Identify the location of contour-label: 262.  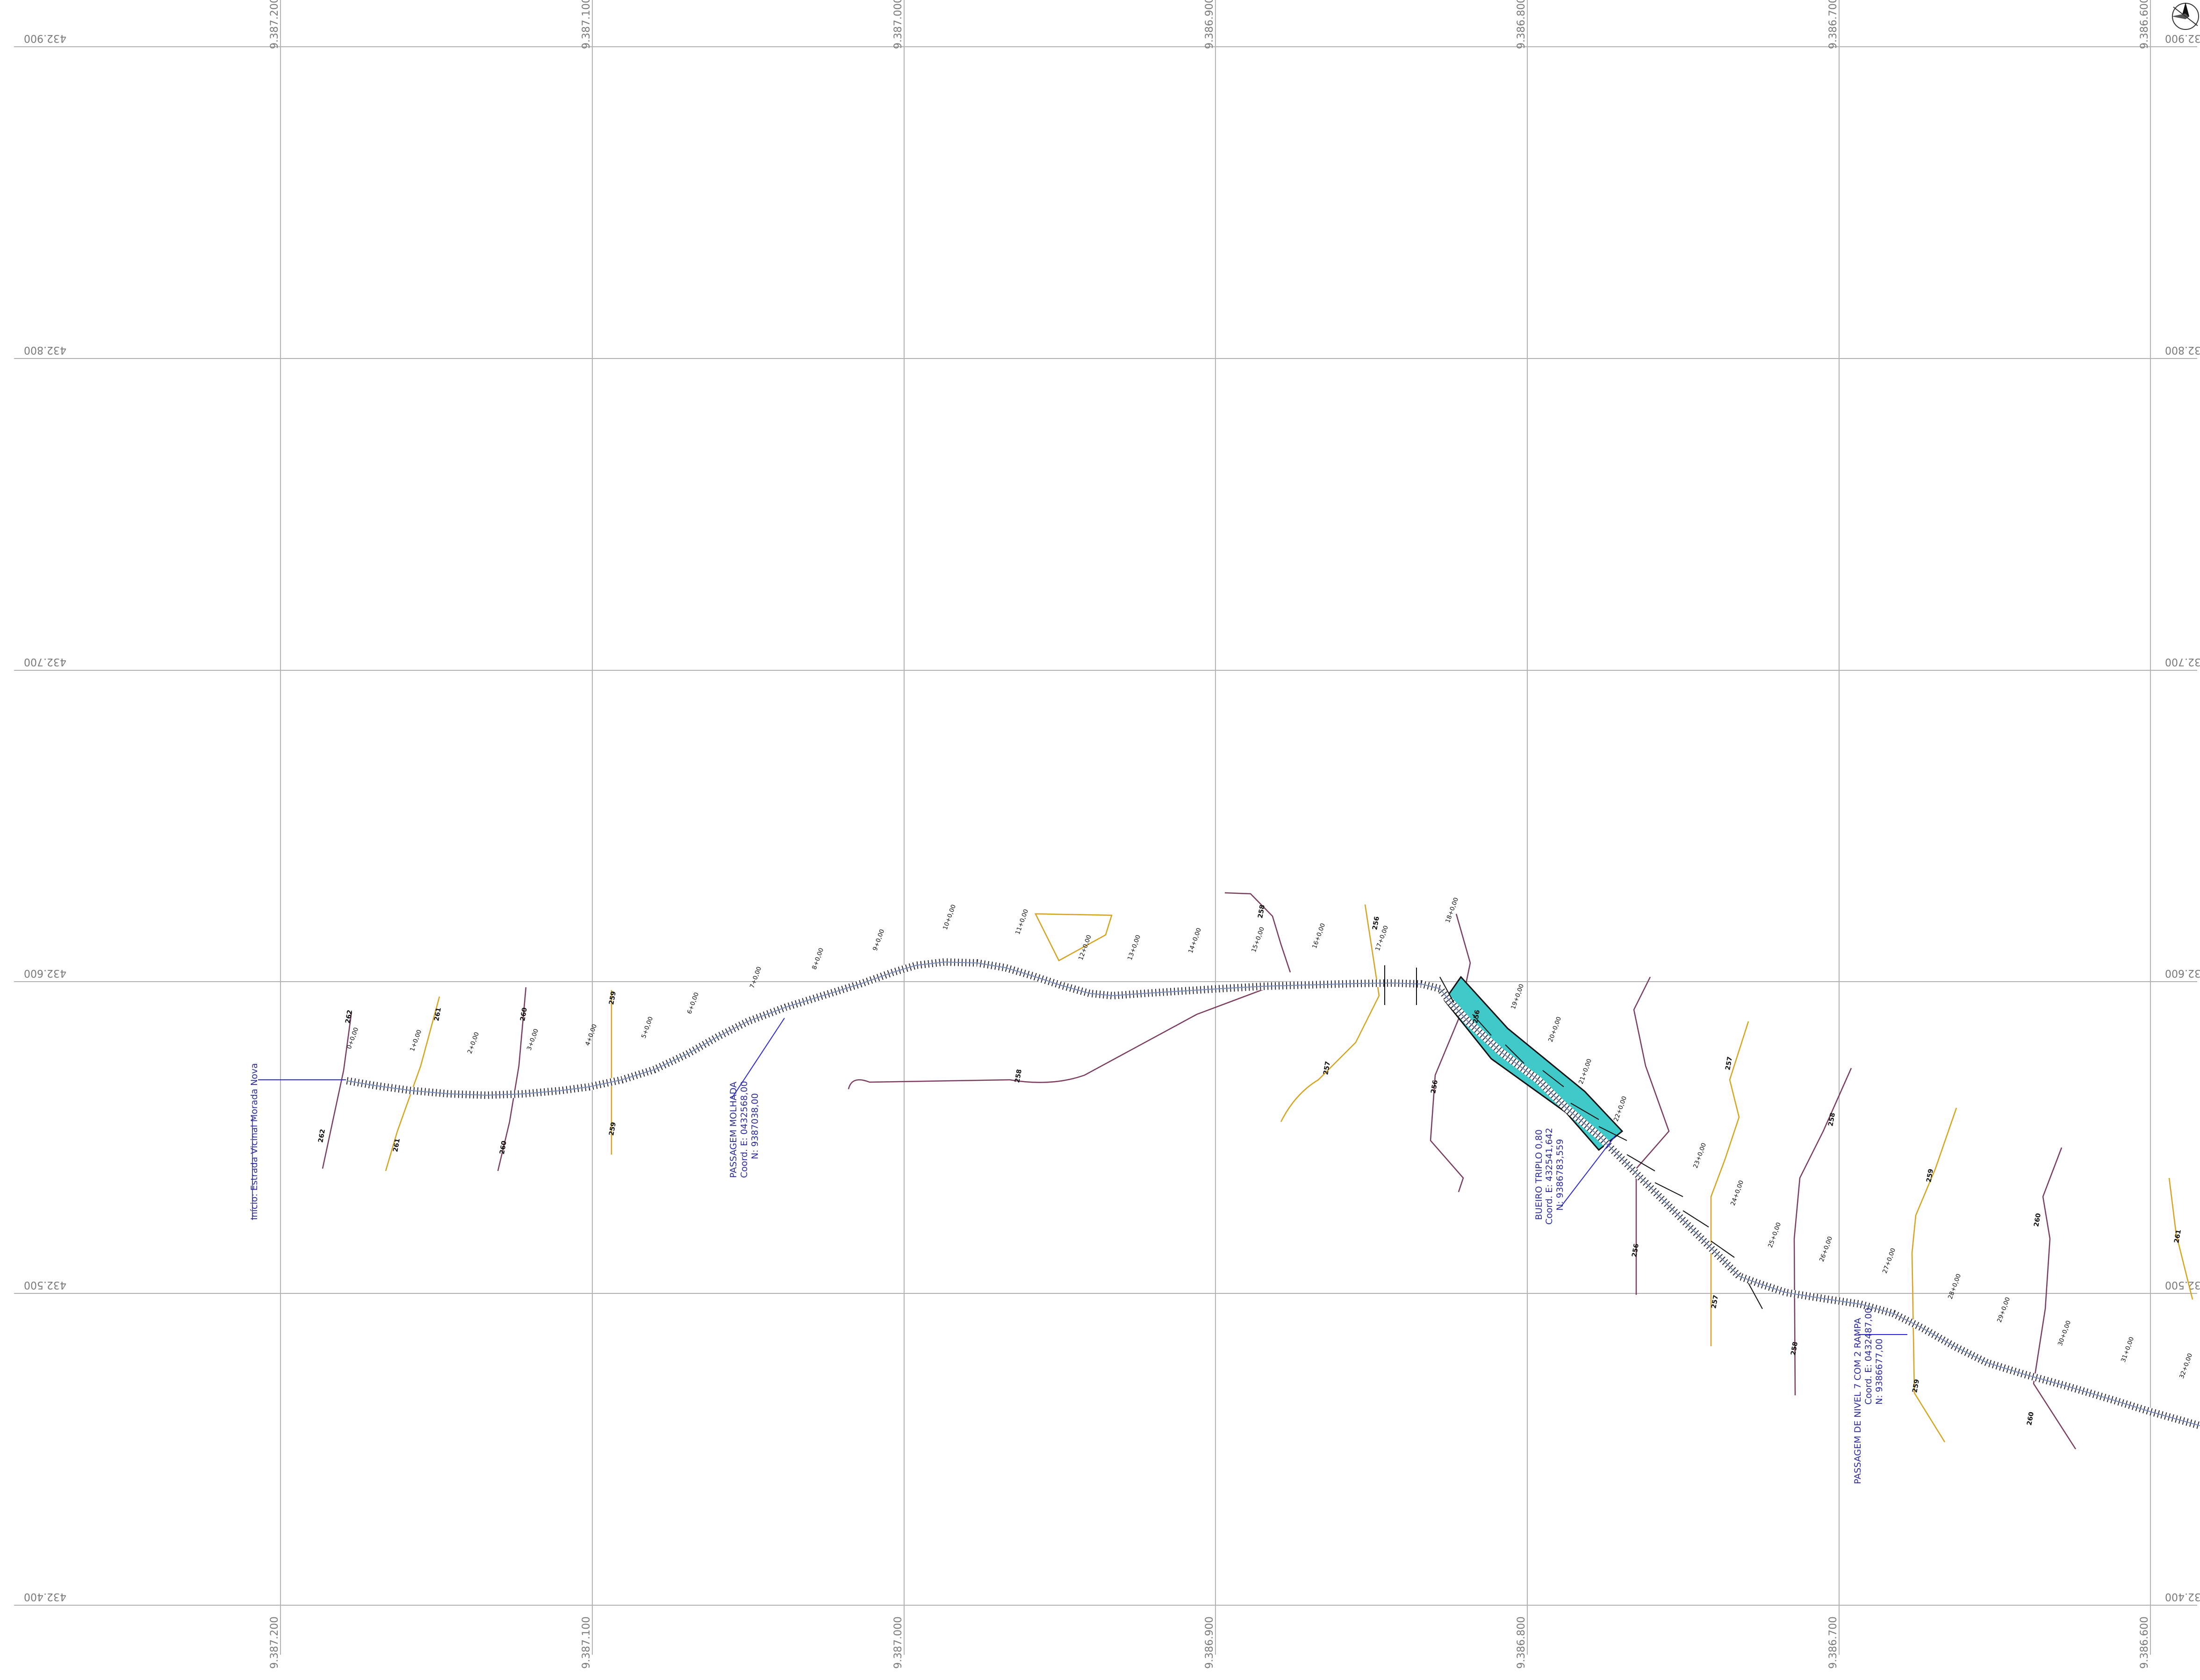
(349, 1017).